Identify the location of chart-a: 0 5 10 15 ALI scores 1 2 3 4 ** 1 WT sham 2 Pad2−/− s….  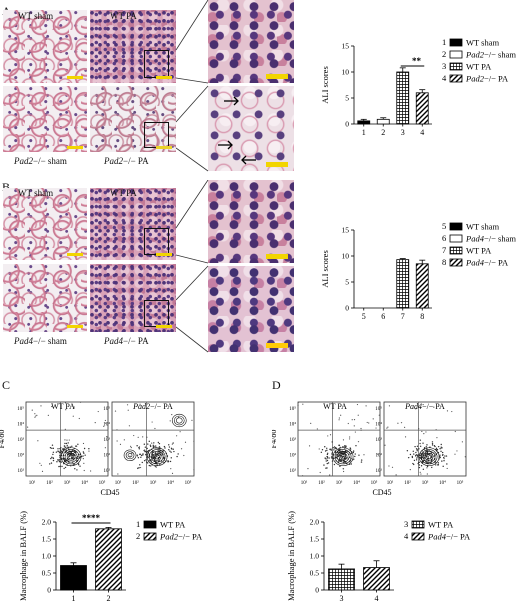
(418, 87).